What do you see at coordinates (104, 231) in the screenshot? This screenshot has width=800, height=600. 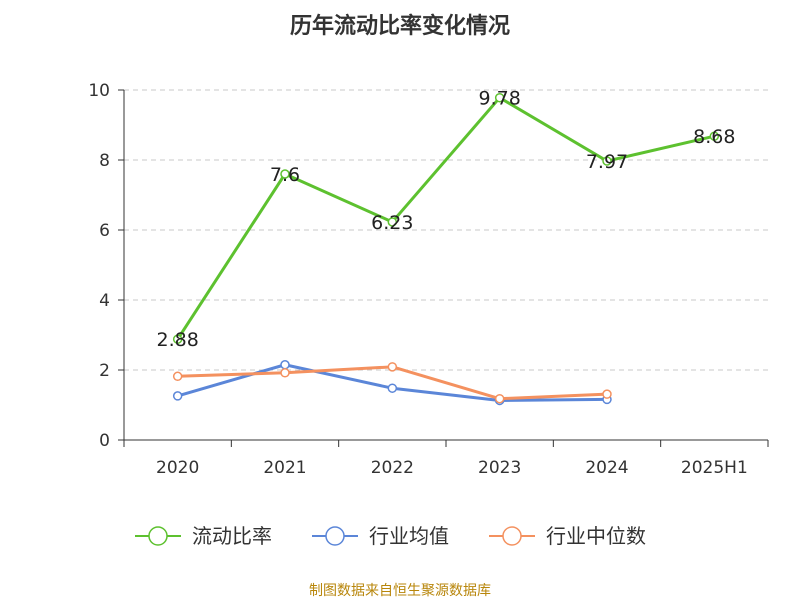 I see `y-tick-label: 6` at bounding box center [104, 231].